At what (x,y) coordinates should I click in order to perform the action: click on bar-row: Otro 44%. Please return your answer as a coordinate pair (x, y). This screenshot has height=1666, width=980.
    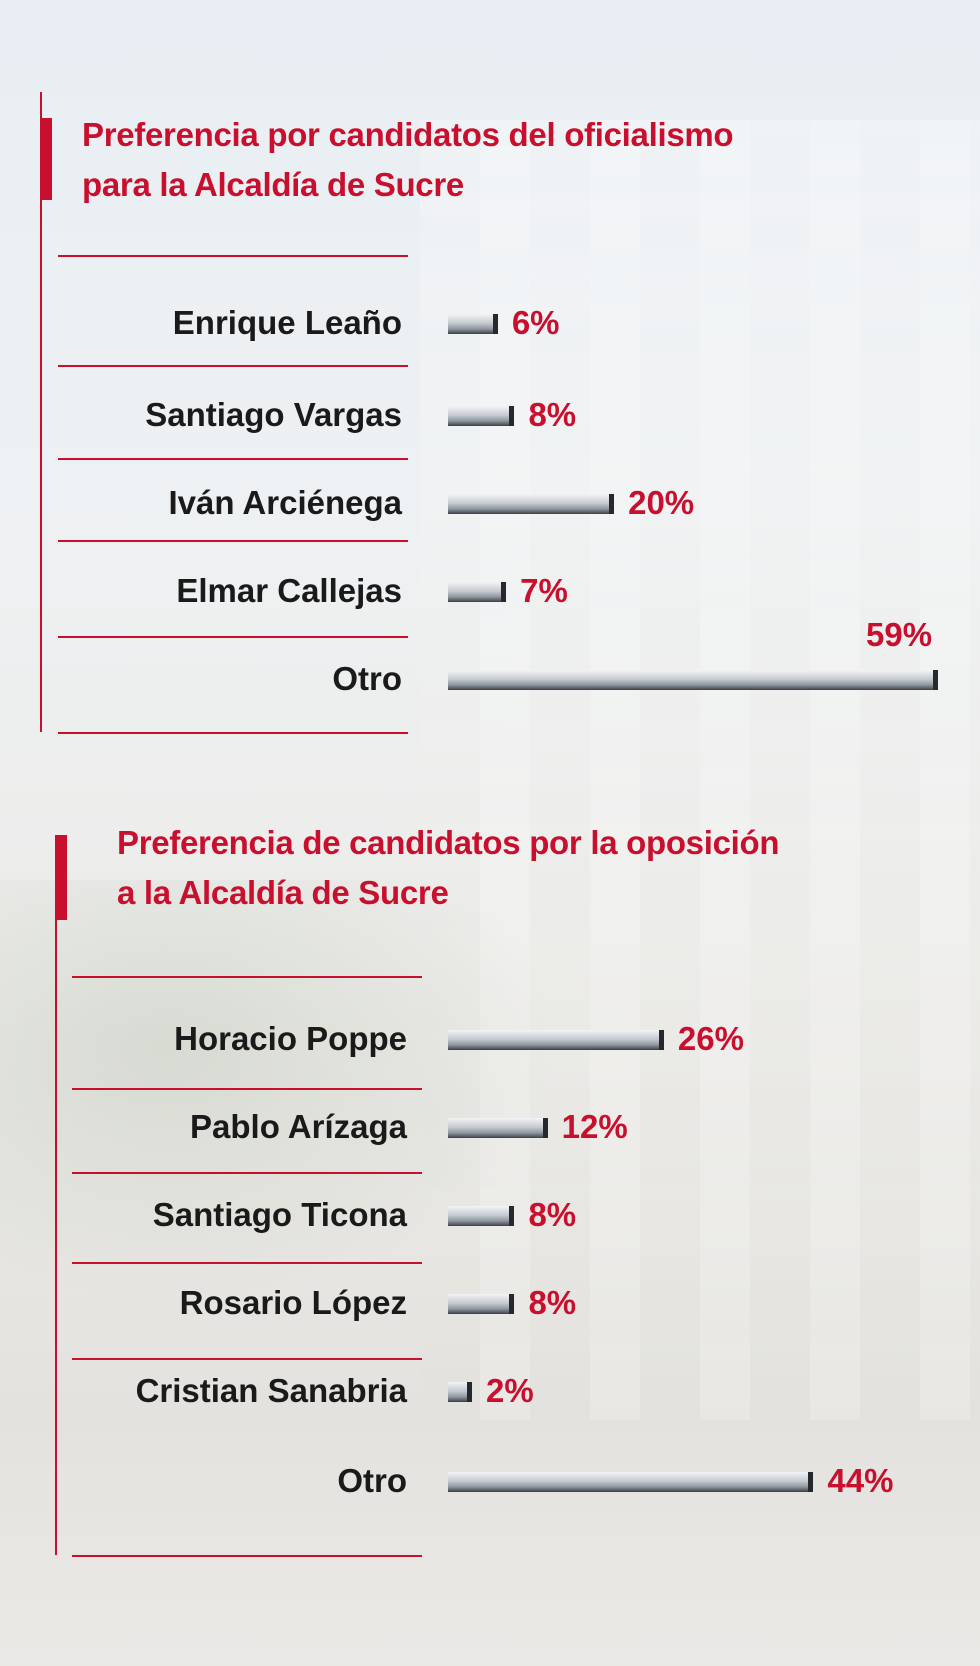
    Looking at the image, I should click on (490, 1481).